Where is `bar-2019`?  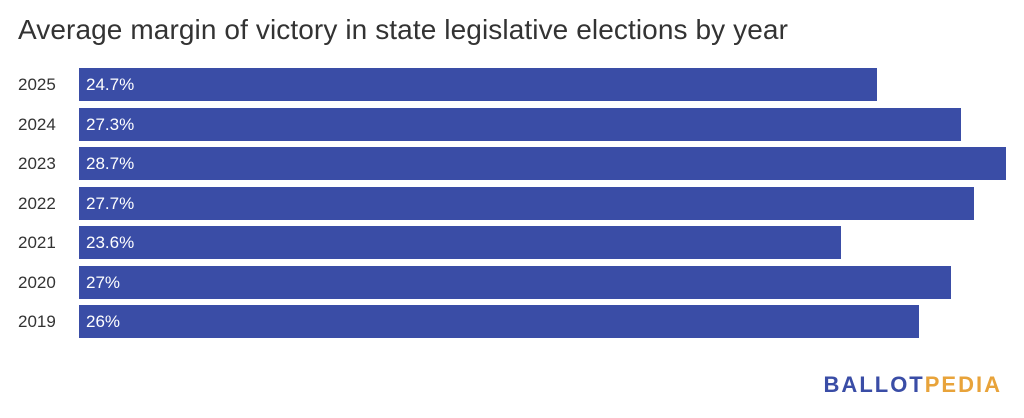
bar-2019 is located at coordinates (499, 321).